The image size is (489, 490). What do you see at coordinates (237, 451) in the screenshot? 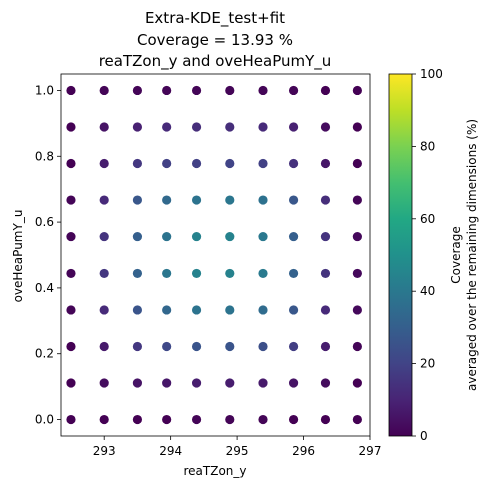
I see `x-tick-label: 295` at bounding box center [237, 451].